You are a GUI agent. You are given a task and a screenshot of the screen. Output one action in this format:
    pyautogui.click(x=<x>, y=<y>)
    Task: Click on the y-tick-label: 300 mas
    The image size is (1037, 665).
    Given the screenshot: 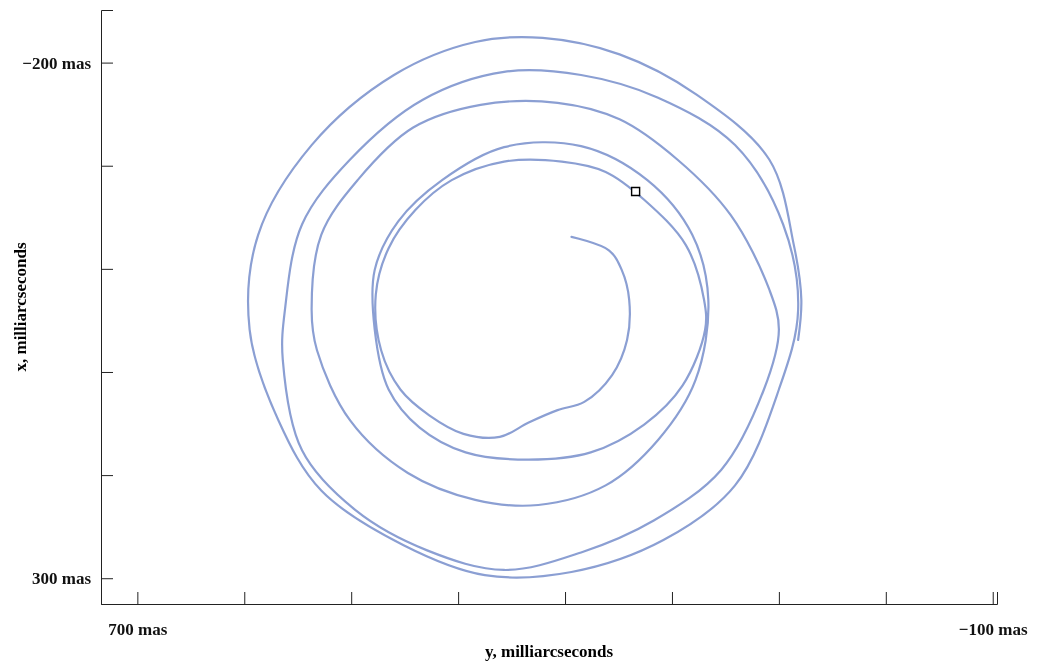 What is the action you would take?
    pyautogui.click(x=61, y=579)
    